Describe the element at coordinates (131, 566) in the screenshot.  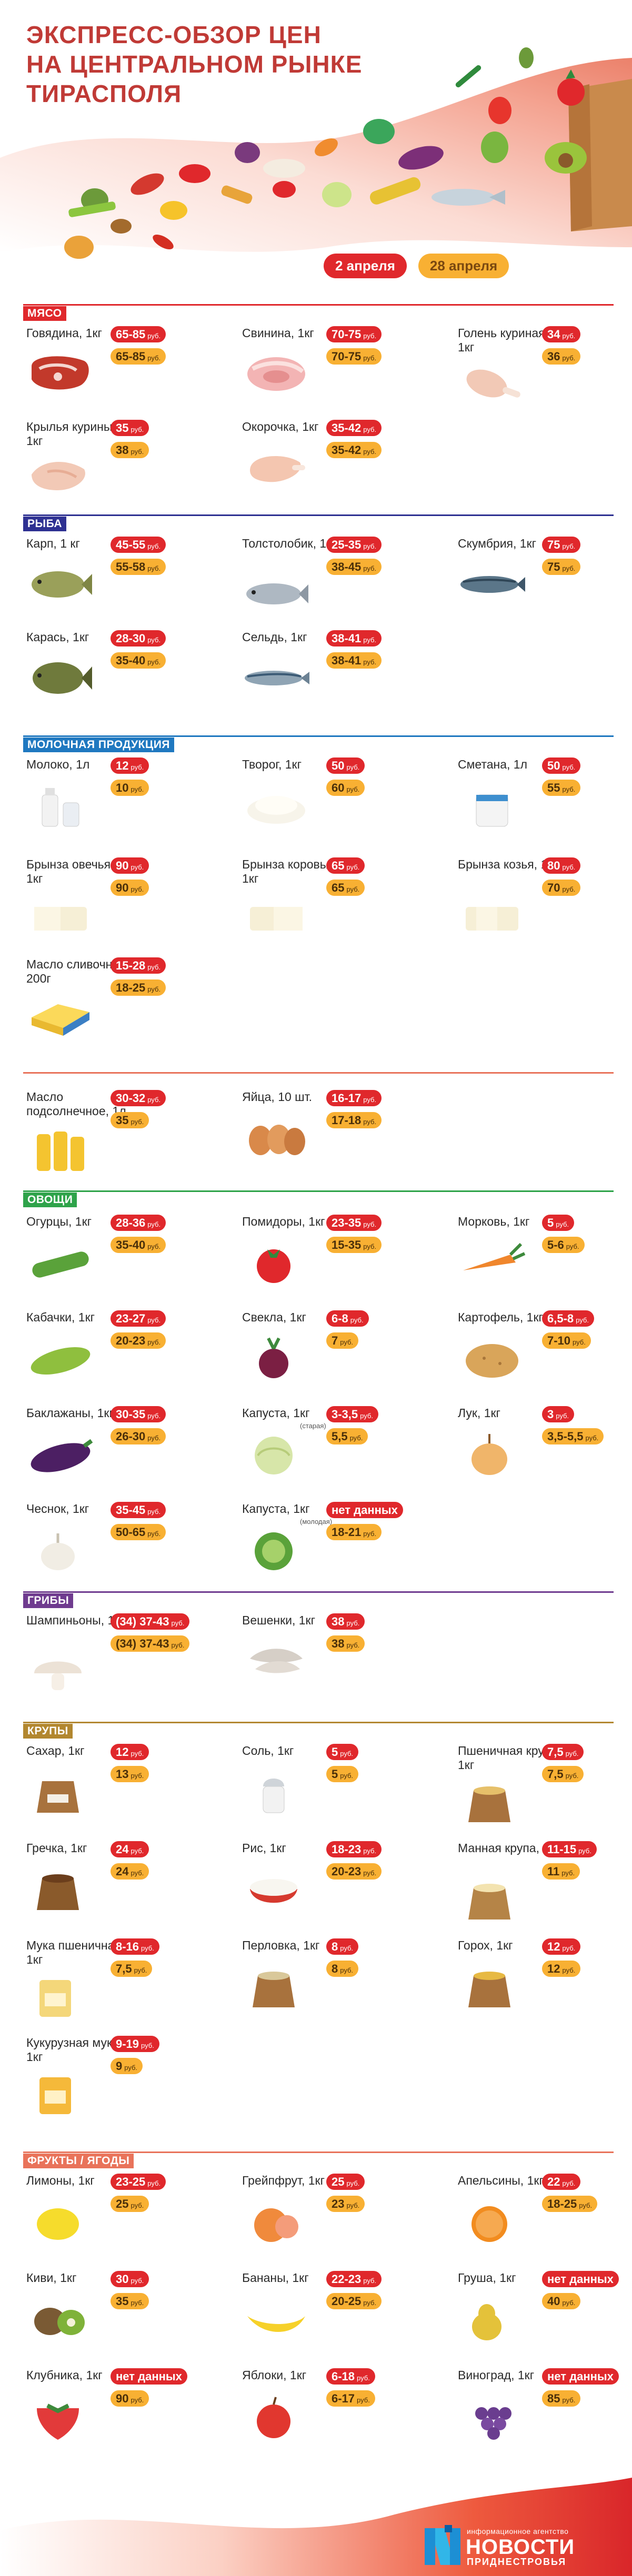
I see `price-value: 55-58` at that location.